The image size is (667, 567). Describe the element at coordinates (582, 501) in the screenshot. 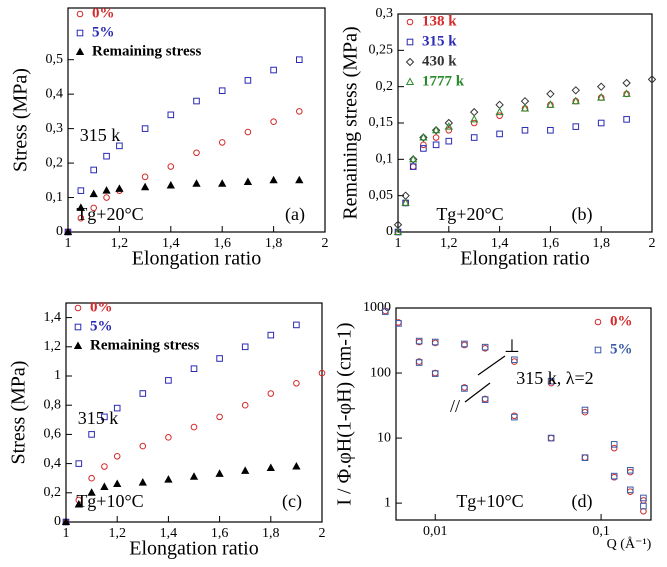

I see `annotation: (d)` at that location.